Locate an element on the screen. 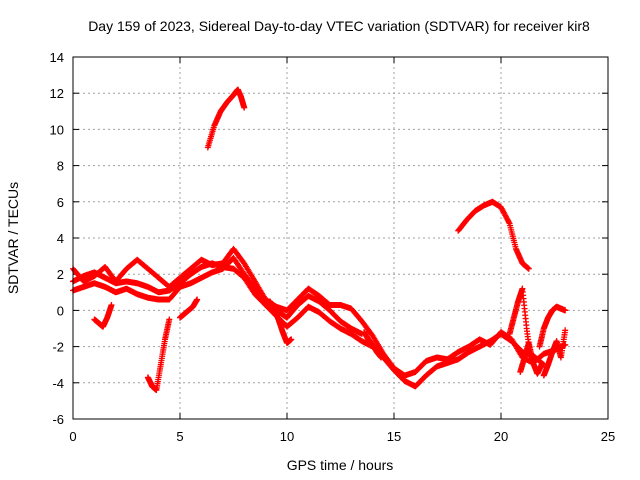  y-tick-label: -2 is located at coordinates (58, 347).